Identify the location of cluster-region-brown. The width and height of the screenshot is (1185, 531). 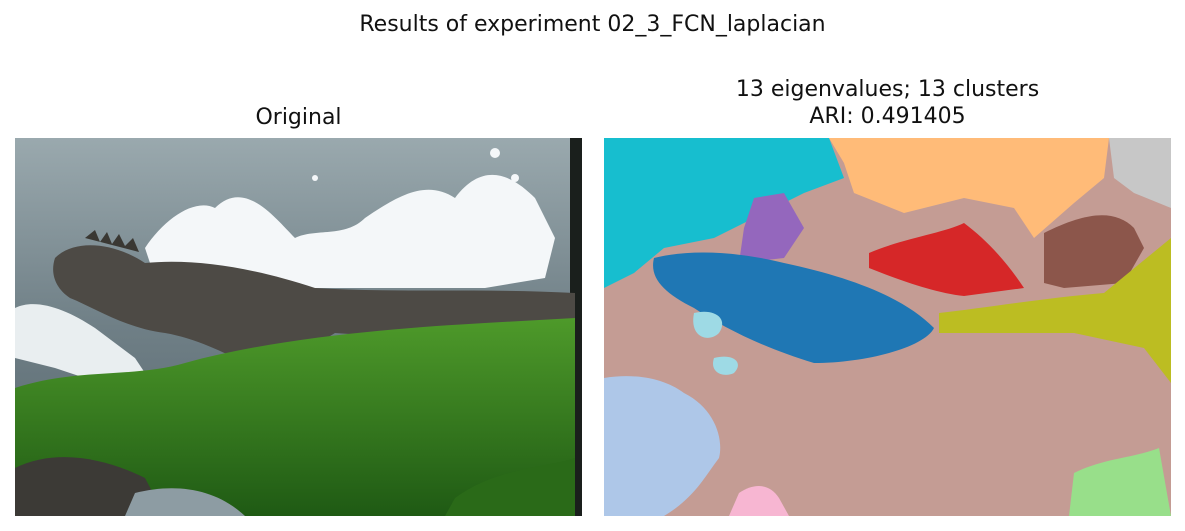
(1094, 251).